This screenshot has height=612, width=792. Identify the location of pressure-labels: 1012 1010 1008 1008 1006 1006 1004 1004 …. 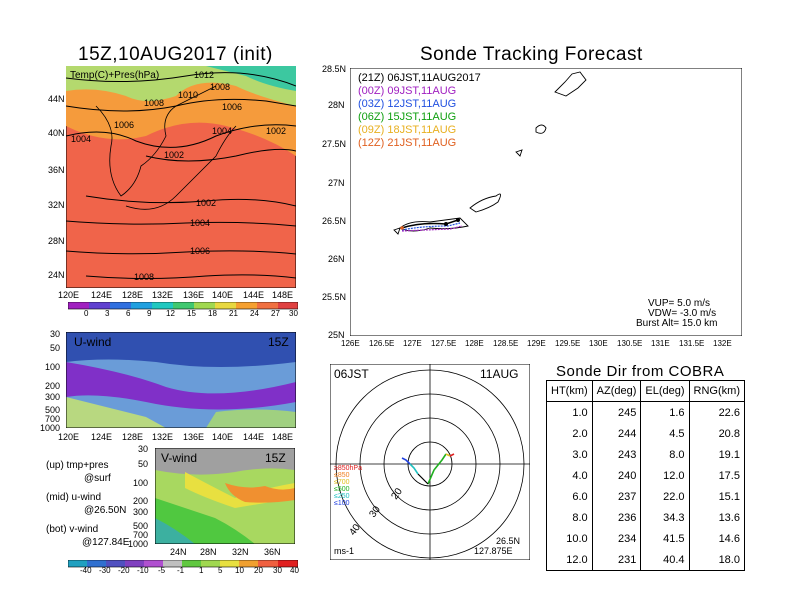
(178, 176).